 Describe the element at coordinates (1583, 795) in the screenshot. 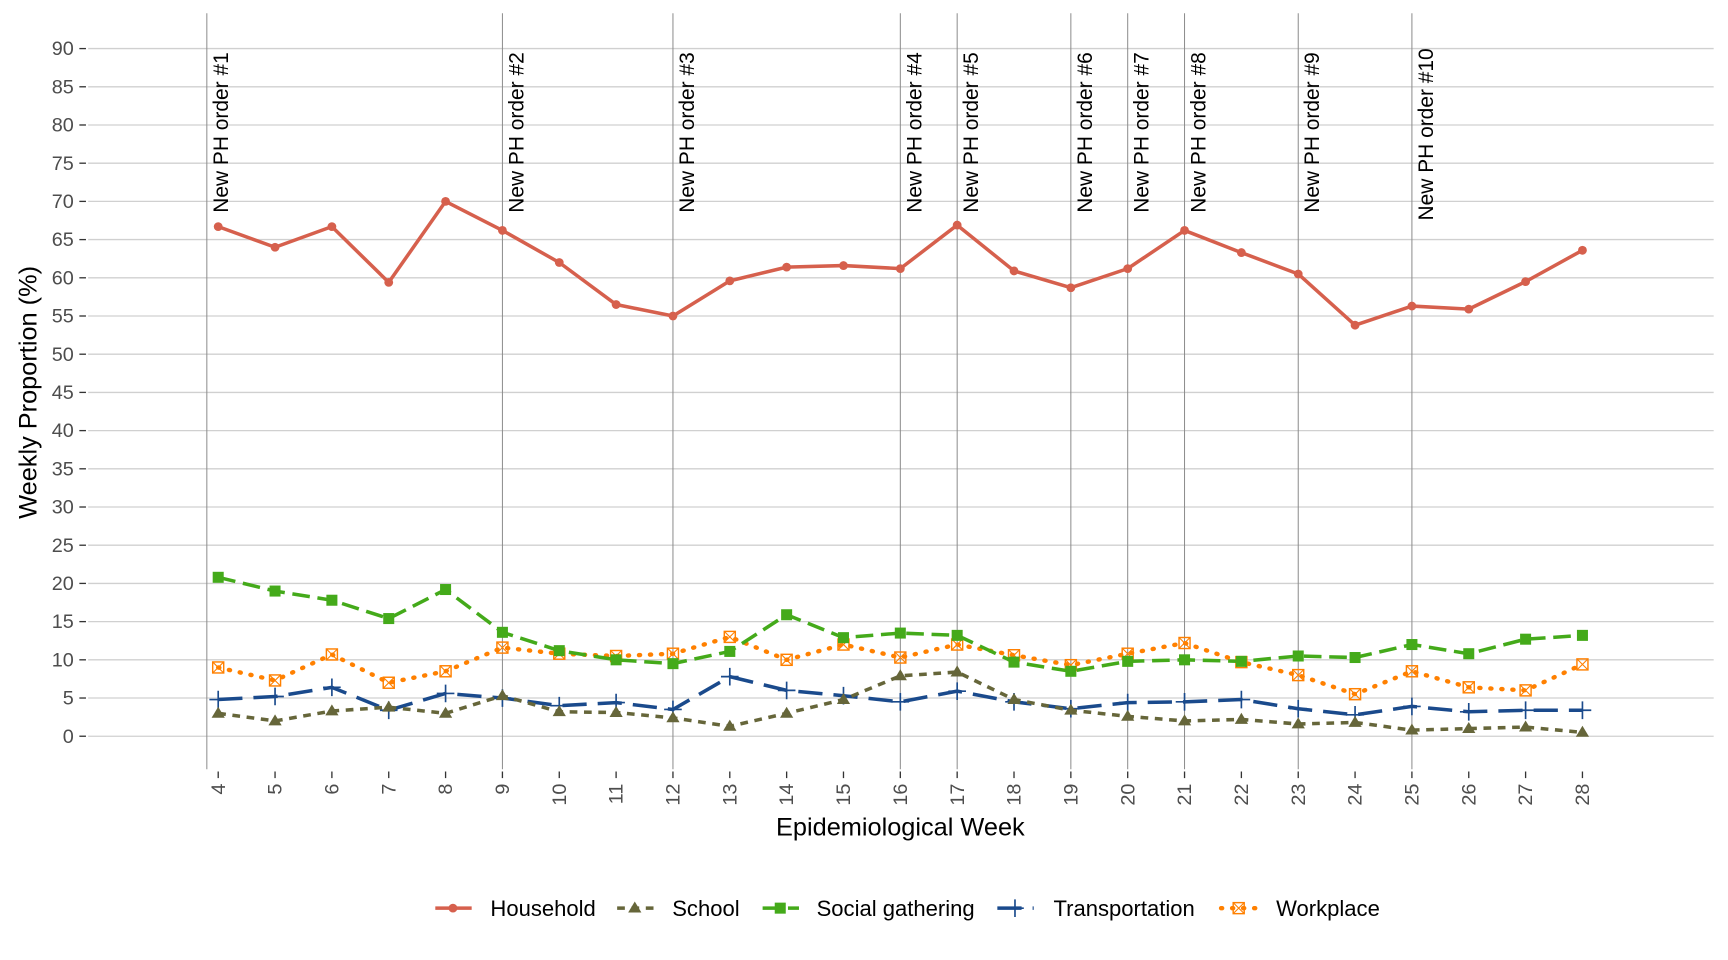

I see `x-tick-label: 28` at that location.